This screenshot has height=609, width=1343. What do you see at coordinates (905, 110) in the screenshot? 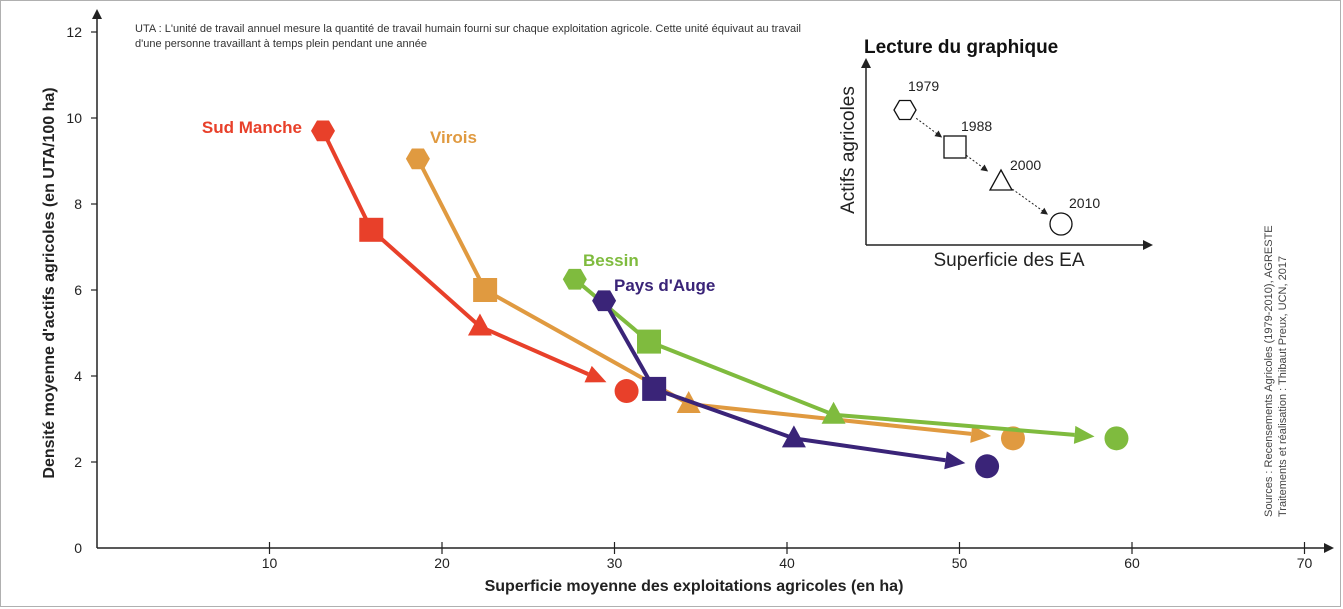
I see `inset-hexagon-icon` at bounding box center [905, 110].